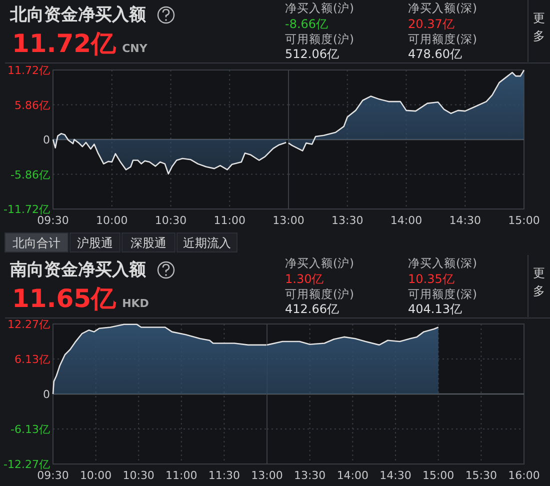 Image resolution: width=550 pixels, height=486 pixels. What do you see at coordinates (435, 309) in the screenshot?
I see `text: 404.13亿` at bounding box center [435, 309].